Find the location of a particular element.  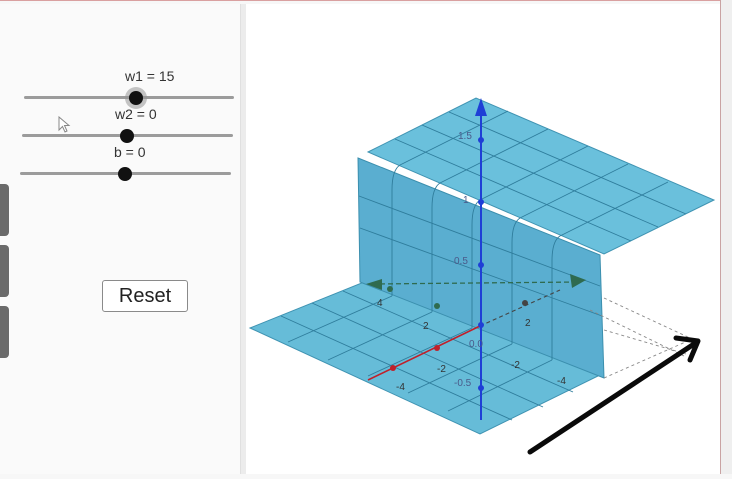

reset-button: Reset is located at coordinates (145, 296).